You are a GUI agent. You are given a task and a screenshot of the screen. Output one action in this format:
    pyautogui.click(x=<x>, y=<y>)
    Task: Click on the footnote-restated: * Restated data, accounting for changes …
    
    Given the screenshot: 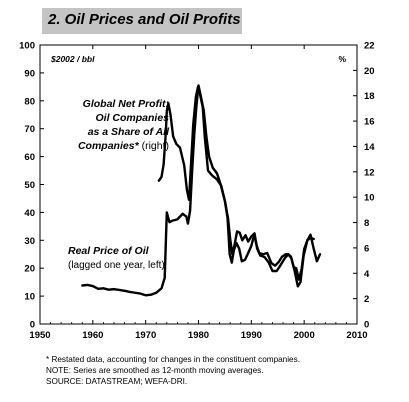 What is the action you would take?
    pyautogui.click(x=173, y=359)
    